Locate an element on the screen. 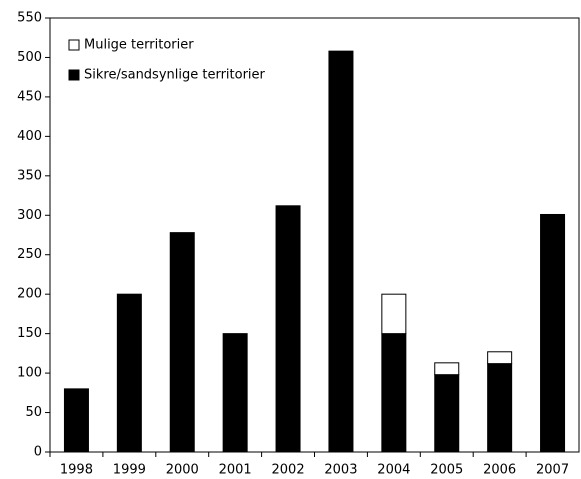 Image resolution: width=581 pixels, height=479 pixels. x-tick-label: 2002 is located at coordinates (288, 470).